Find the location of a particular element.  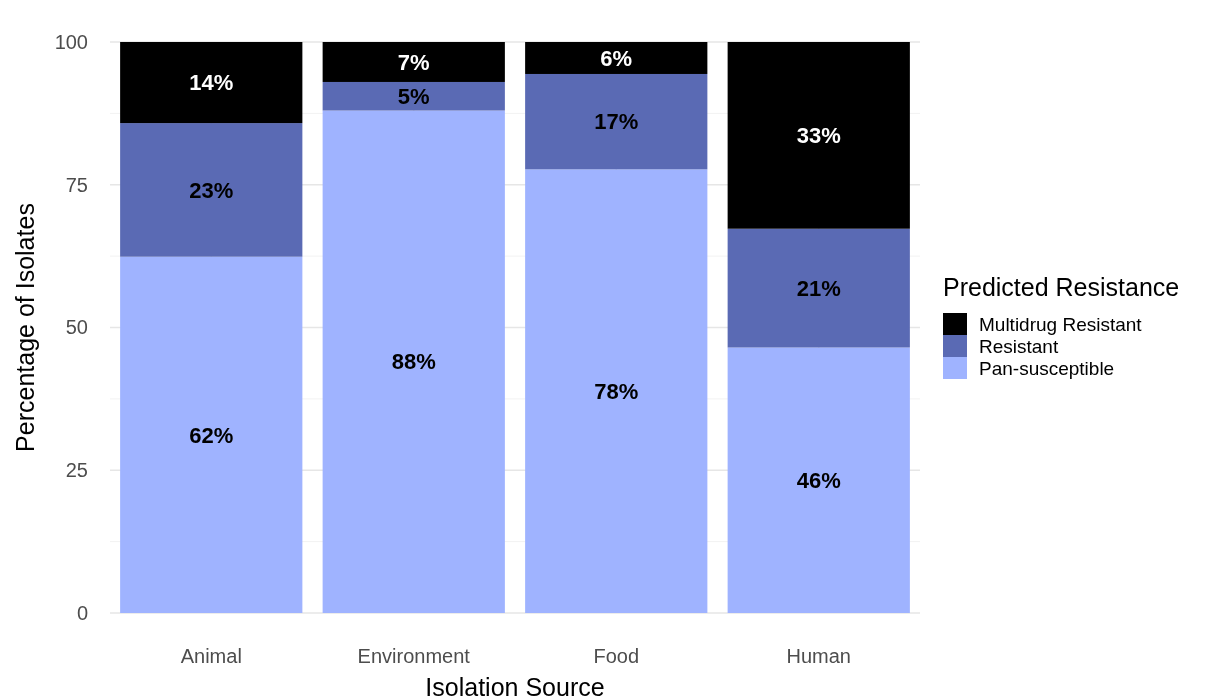

data-label: 7% is located at coordinates (413, 62).